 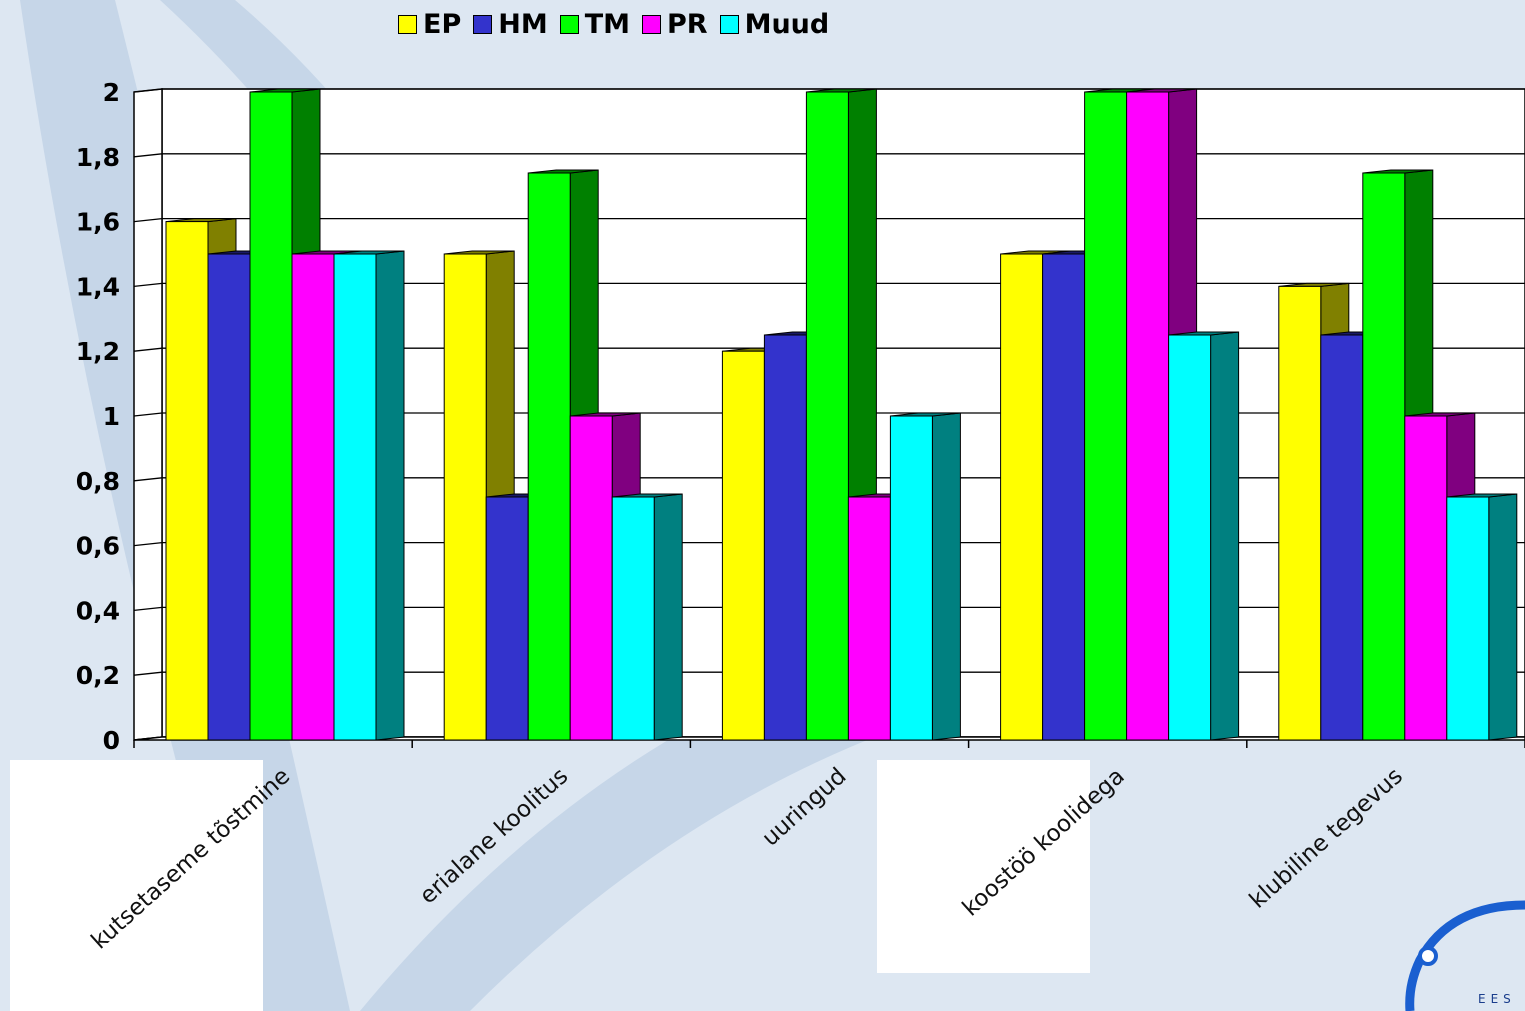 What do you see at coordinates (607, 24) in the screenshot?
I see `legend-label: TM` at bounding box center [607, 24].